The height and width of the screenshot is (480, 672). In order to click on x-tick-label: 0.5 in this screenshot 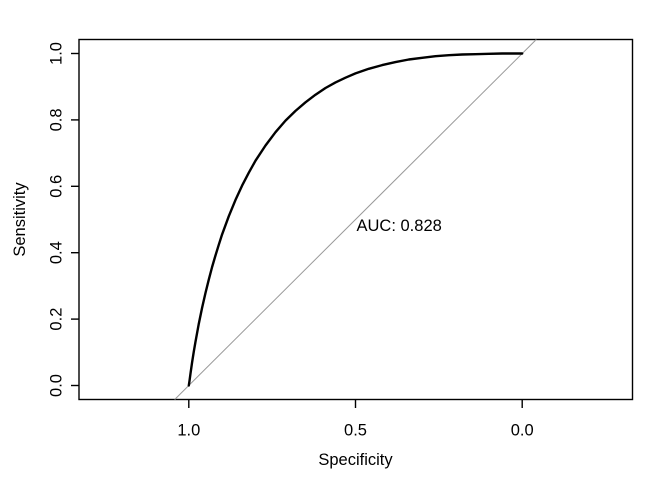, I will do `click(355, 431)`.